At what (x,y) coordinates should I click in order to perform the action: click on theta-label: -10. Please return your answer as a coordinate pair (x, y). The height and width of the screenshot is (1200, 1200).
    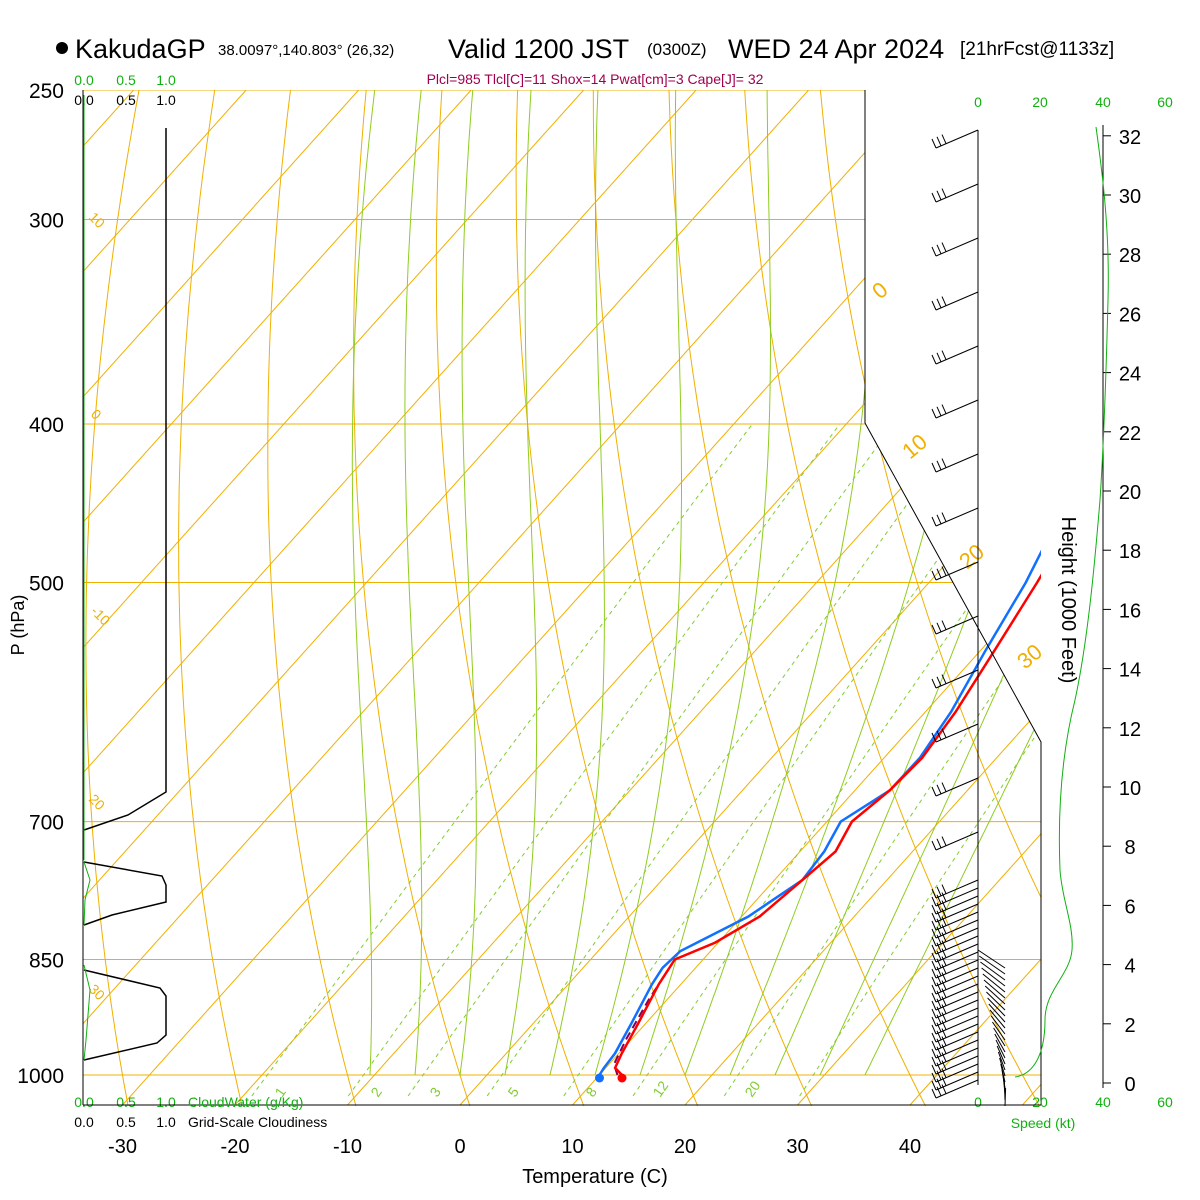
    Looking at the image, I should click on (101, 616).